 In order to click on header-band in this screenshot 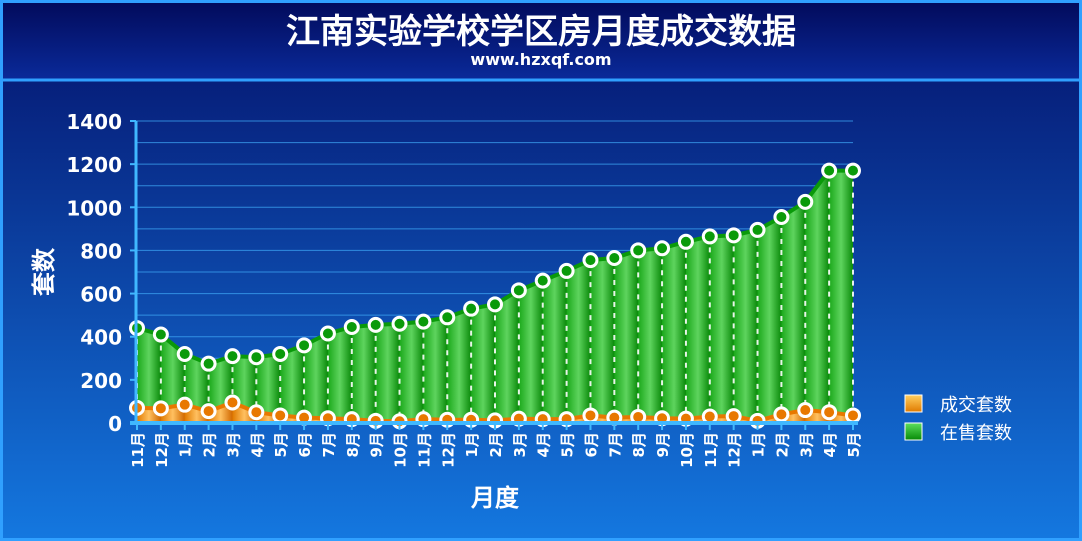, I will do `click(541, 40)`.